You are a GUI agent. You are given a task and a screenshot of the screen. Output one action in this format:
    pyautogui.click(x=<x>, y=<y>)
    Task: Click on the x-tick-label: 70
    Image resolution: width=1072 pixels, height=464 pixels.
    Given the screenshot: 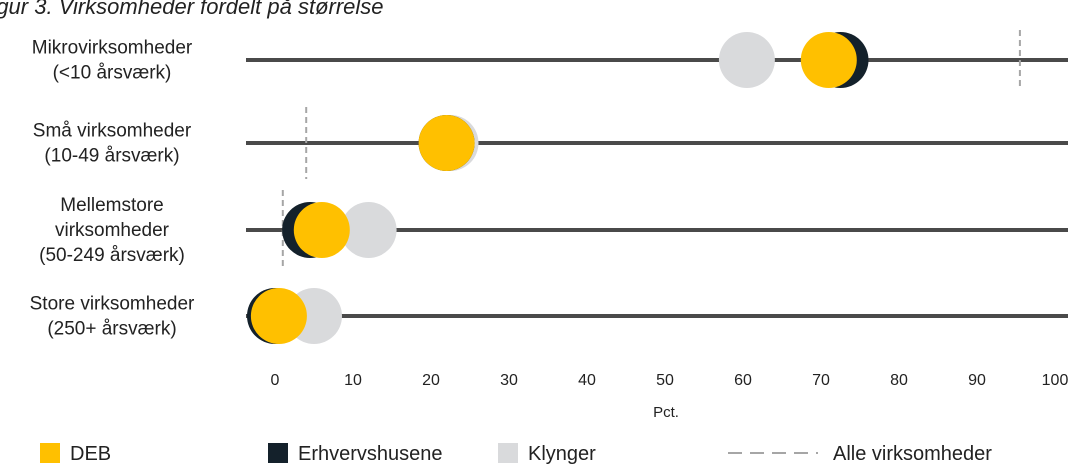 What is the action you would take?
    pyautogui.click(x=821, y=380)
    